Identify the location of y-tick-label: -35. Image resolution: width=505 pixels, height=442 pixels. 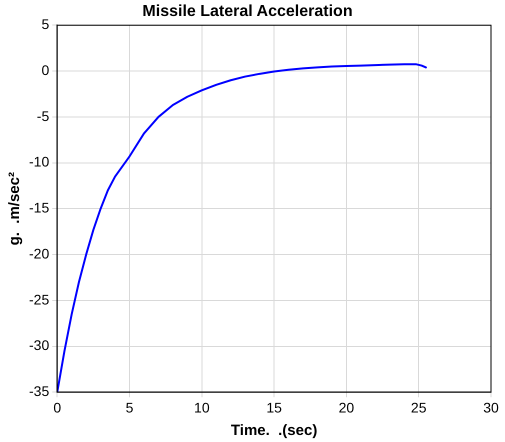
(39, 391).